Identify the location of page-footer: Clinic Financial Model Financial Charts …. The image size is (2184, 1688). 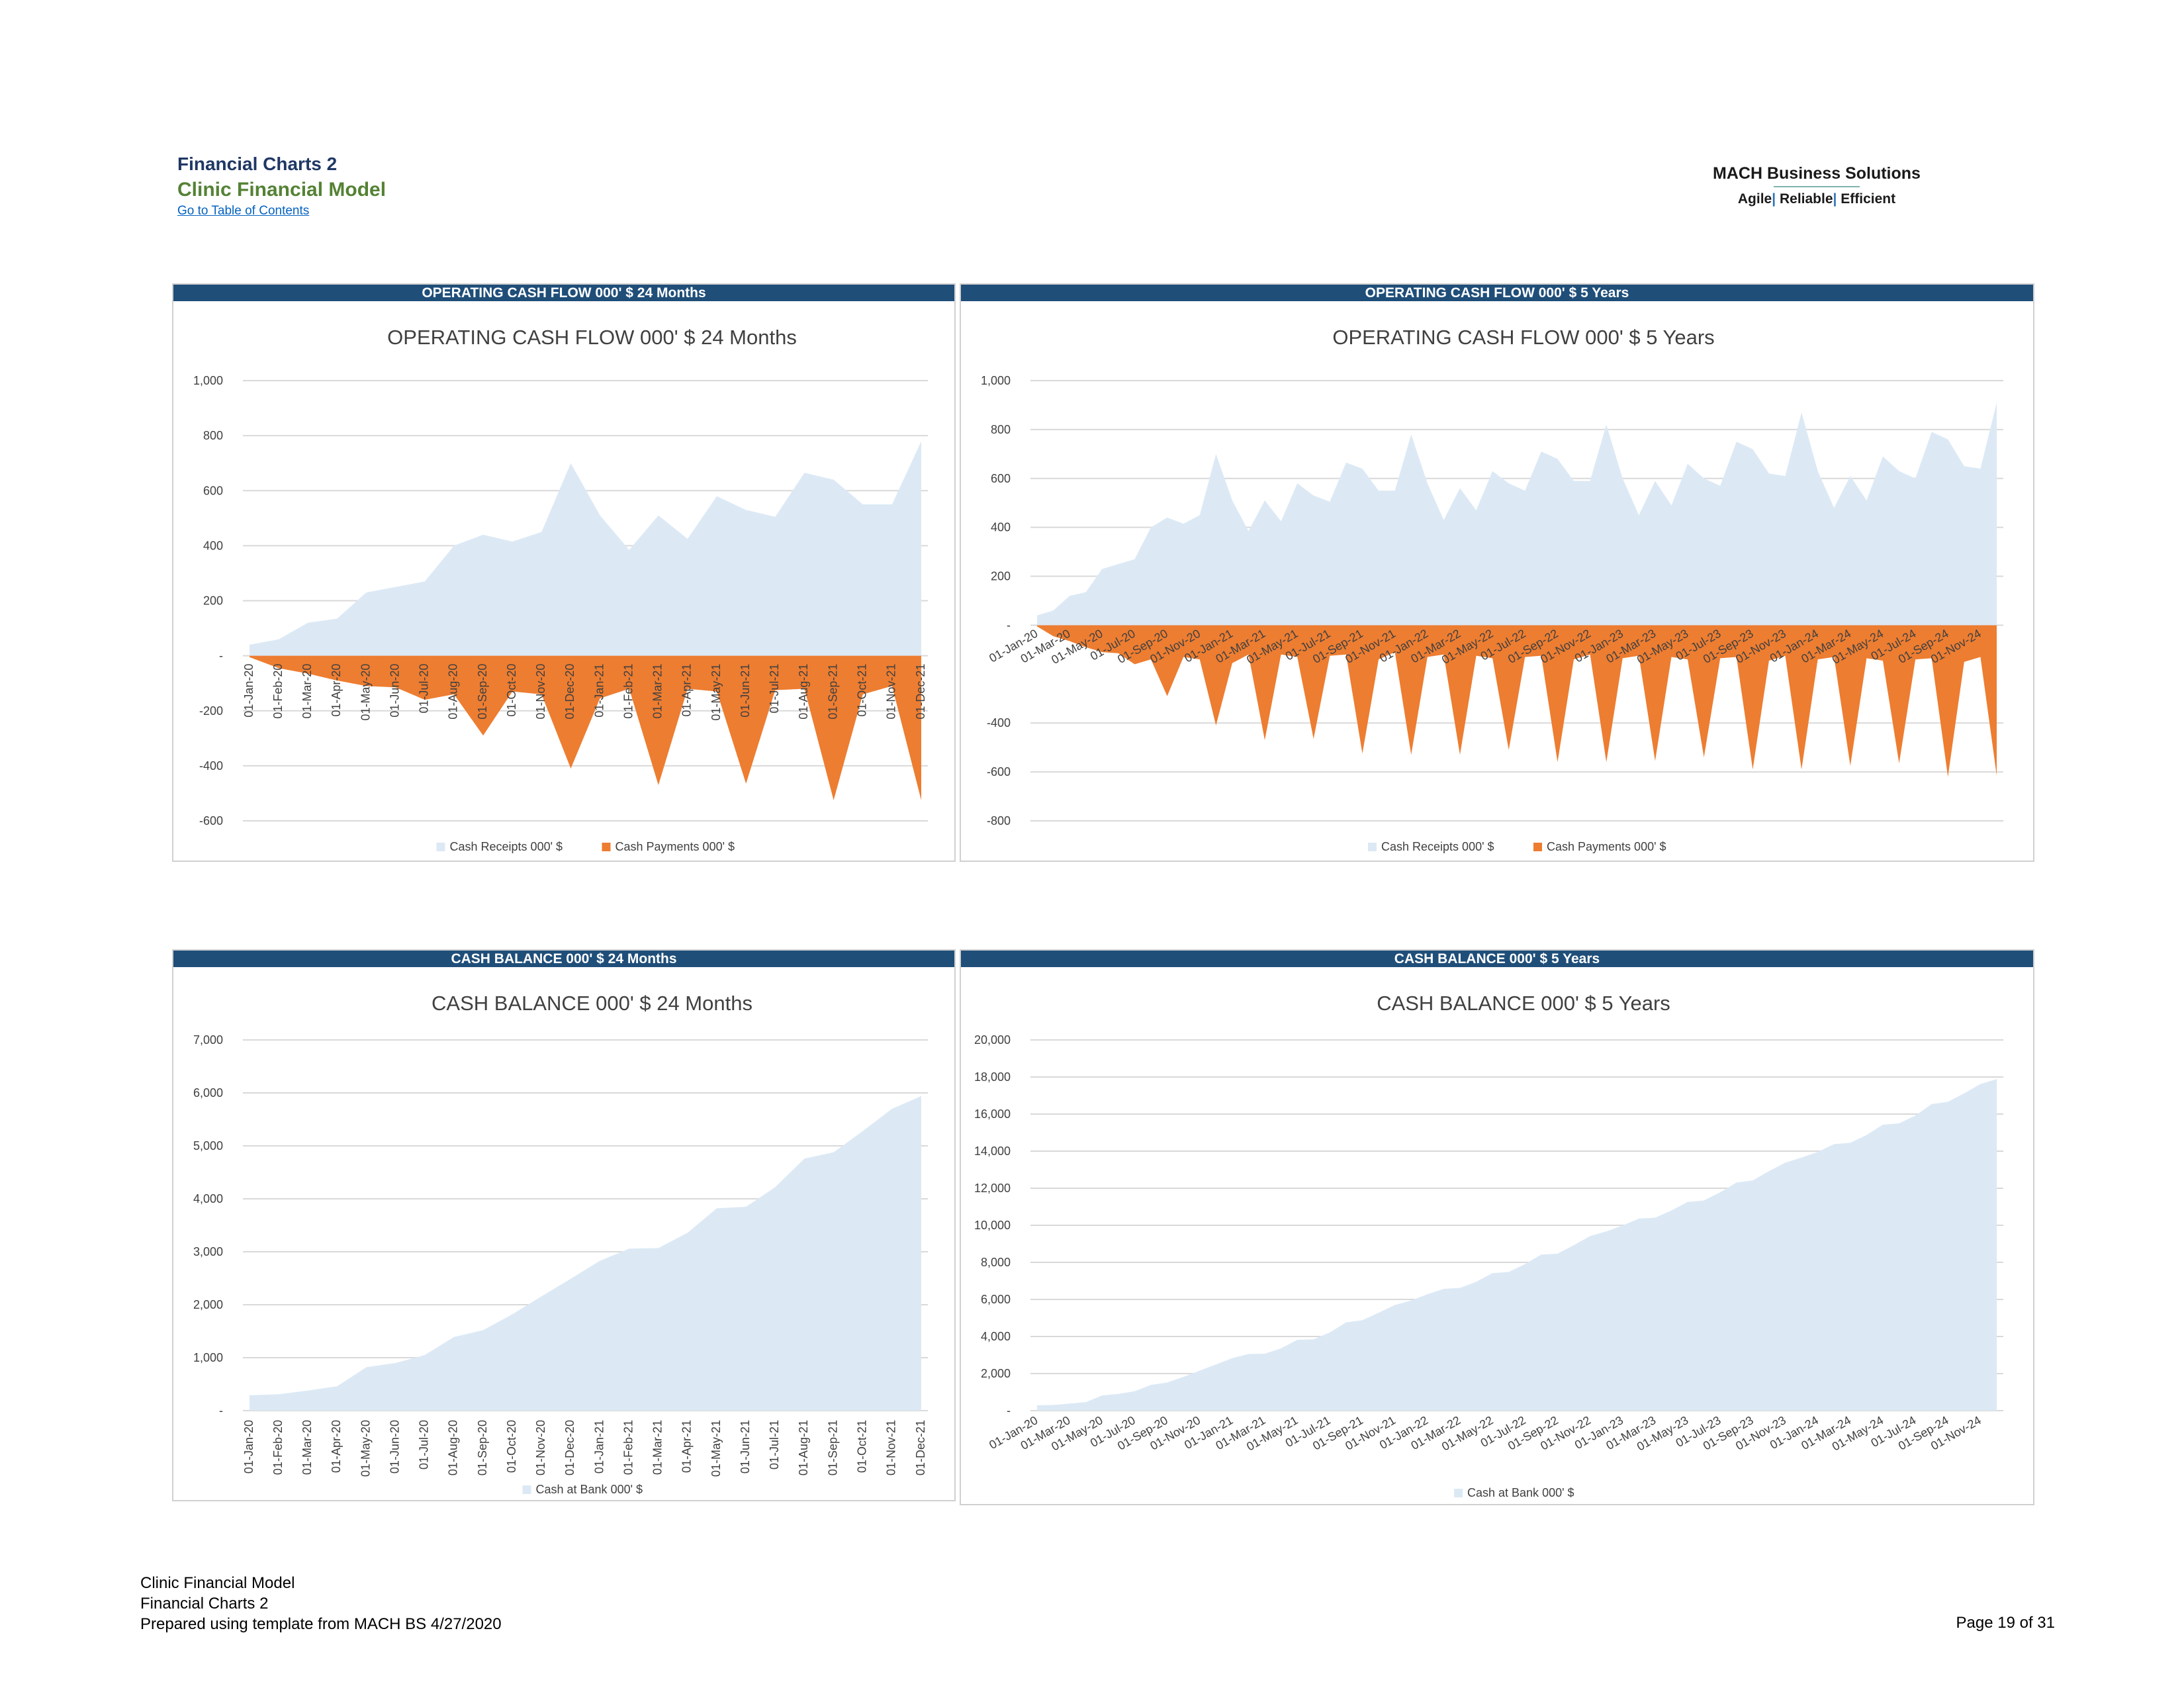
(321, 1603).